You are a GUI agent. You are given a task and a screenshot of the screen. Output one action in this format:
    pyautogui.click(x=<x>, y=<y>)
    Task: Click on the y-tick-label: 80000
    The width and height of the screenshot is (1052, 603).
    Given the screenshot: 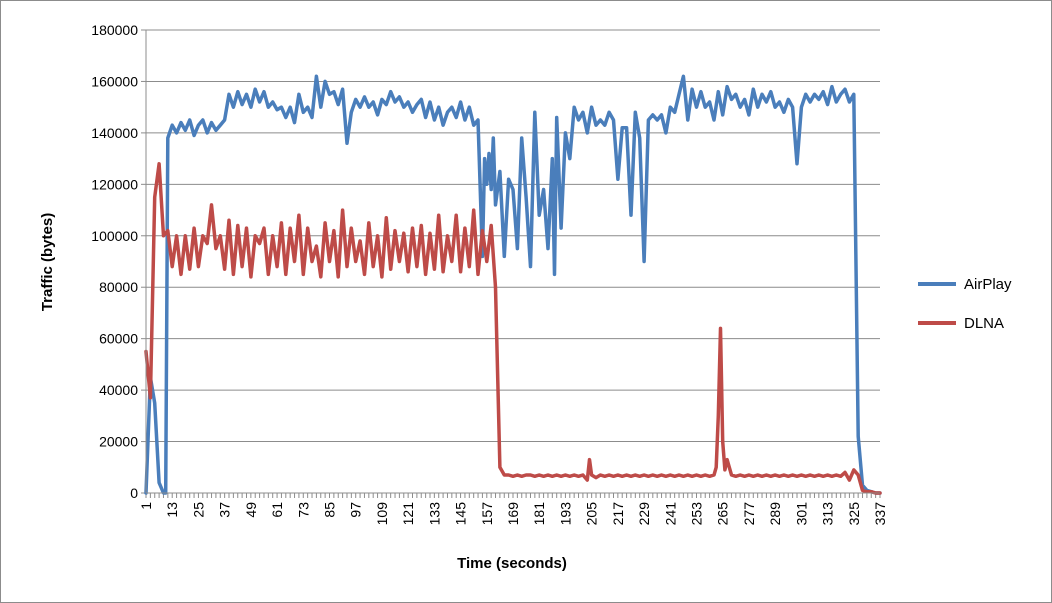 What is the action you would take?
    pyautogui.click(x=118, y=287)
    